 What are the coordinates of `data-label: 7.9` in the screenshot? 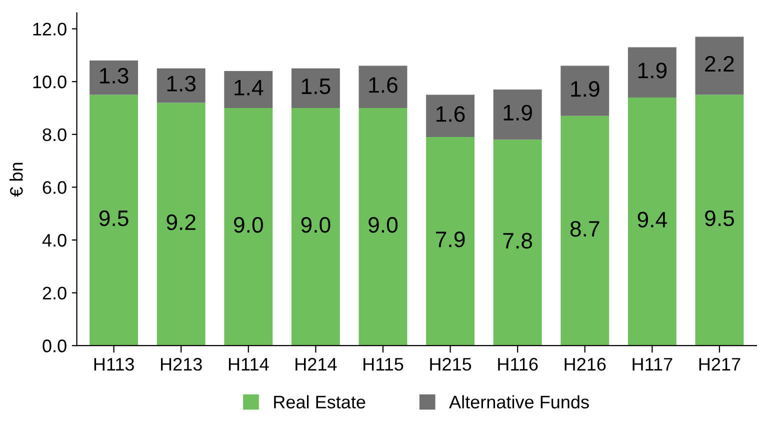 It's located at (450, 240).